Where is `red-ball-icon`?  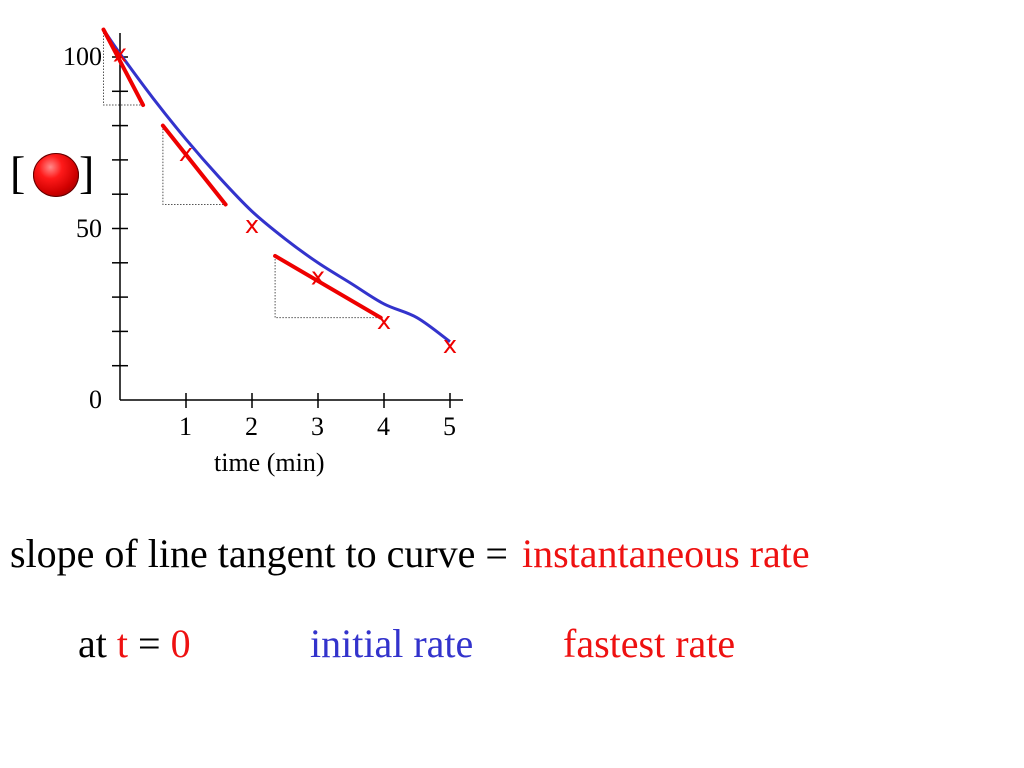
red-ball-icon is located at coordinates (56, 175).